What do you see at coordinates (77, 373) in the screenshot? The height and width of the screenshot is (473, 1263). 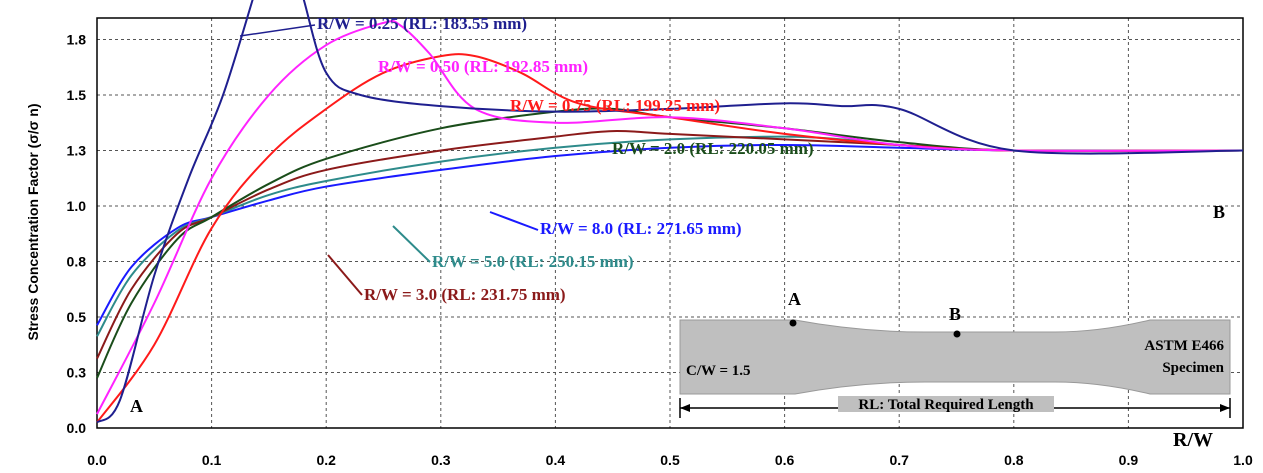 I see `y-tick-label: 0.3` at bounding box center [77, 373].